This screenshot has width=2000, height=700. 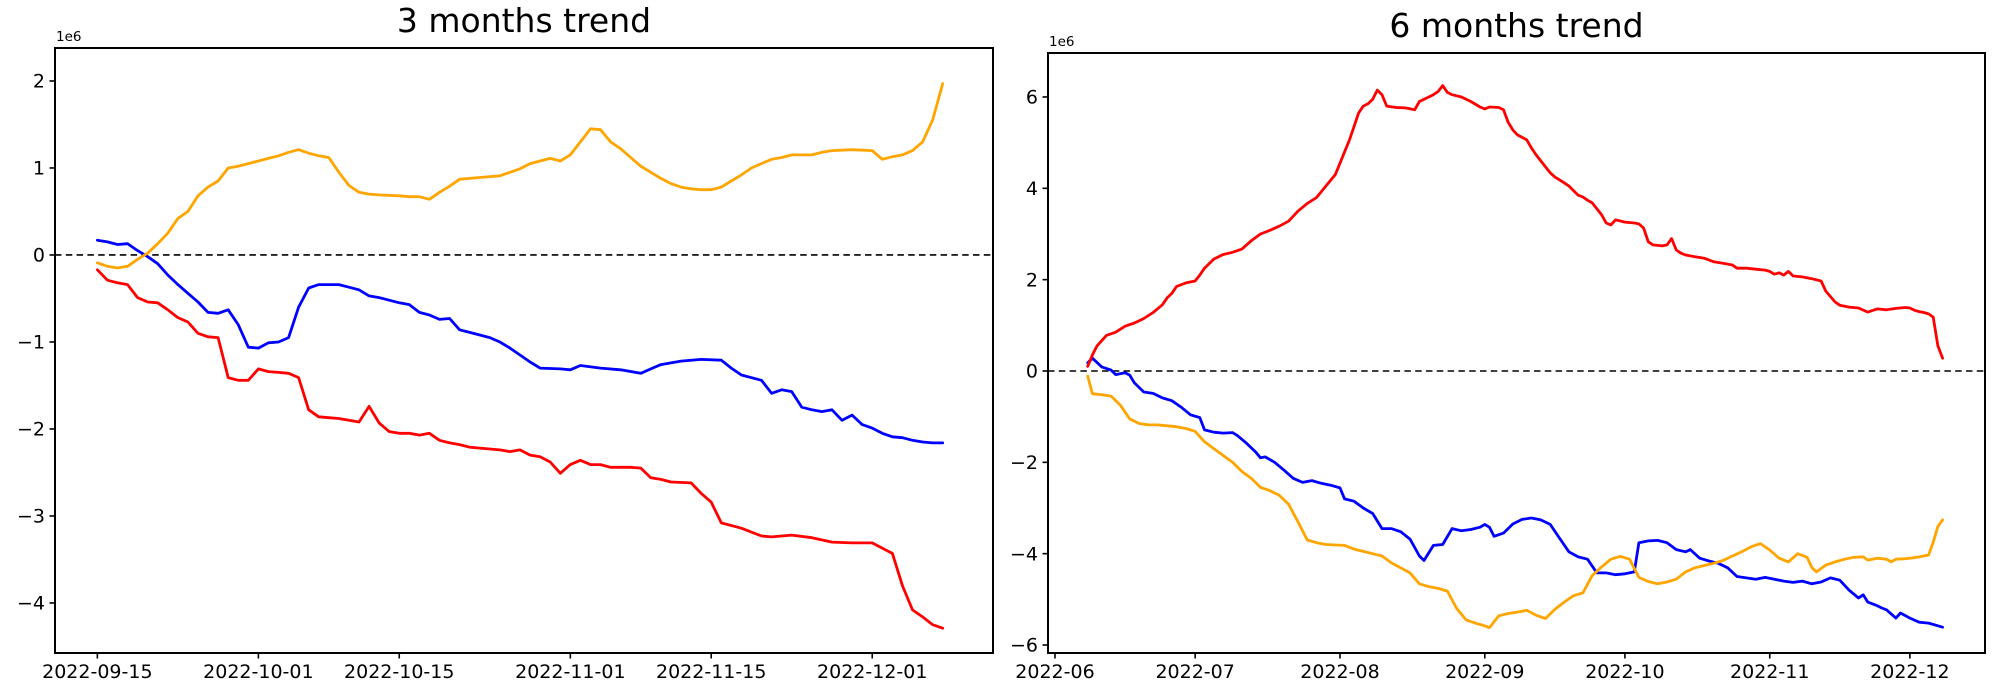 I want to click on chart-title-6-months: 6 months trend, so click(x=1516, y=25).